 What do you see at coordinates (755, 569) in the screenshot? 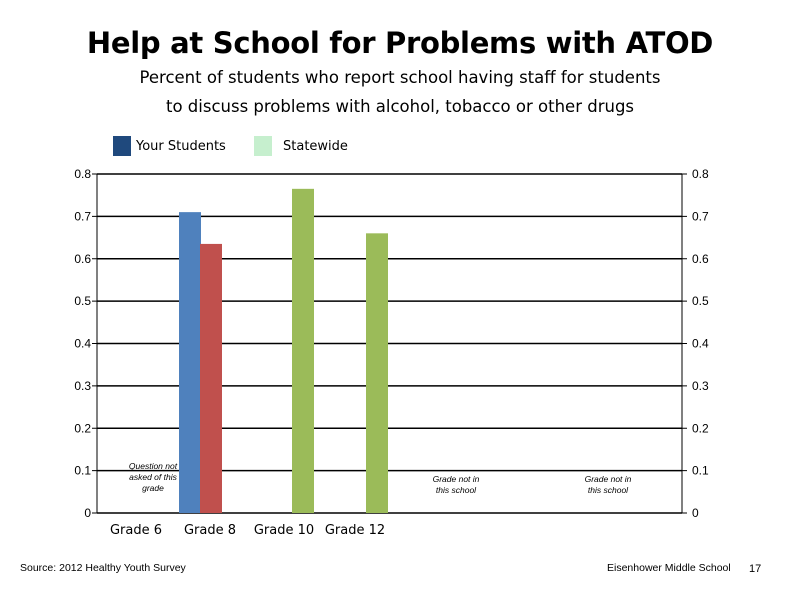
I see `page-number: 17` at bounding box center [755, 569].